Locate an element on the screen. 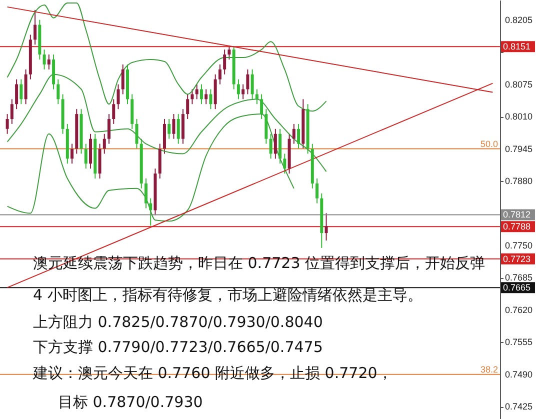 The width and height of the screenshot is (536, 419). y-tick-label: 0.8010 is located at coordinates (519, 117).